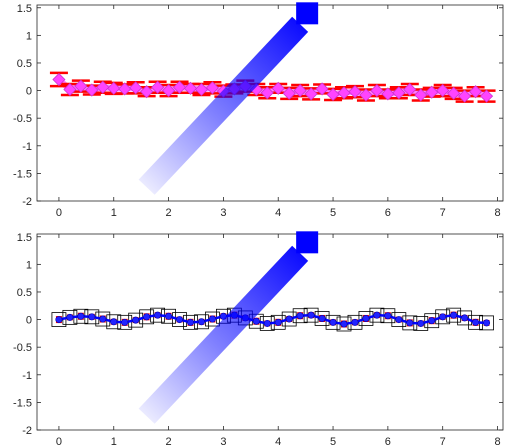 The image size is (510, 448). I want to click on x-tick-label: 1, so click(114, 213).